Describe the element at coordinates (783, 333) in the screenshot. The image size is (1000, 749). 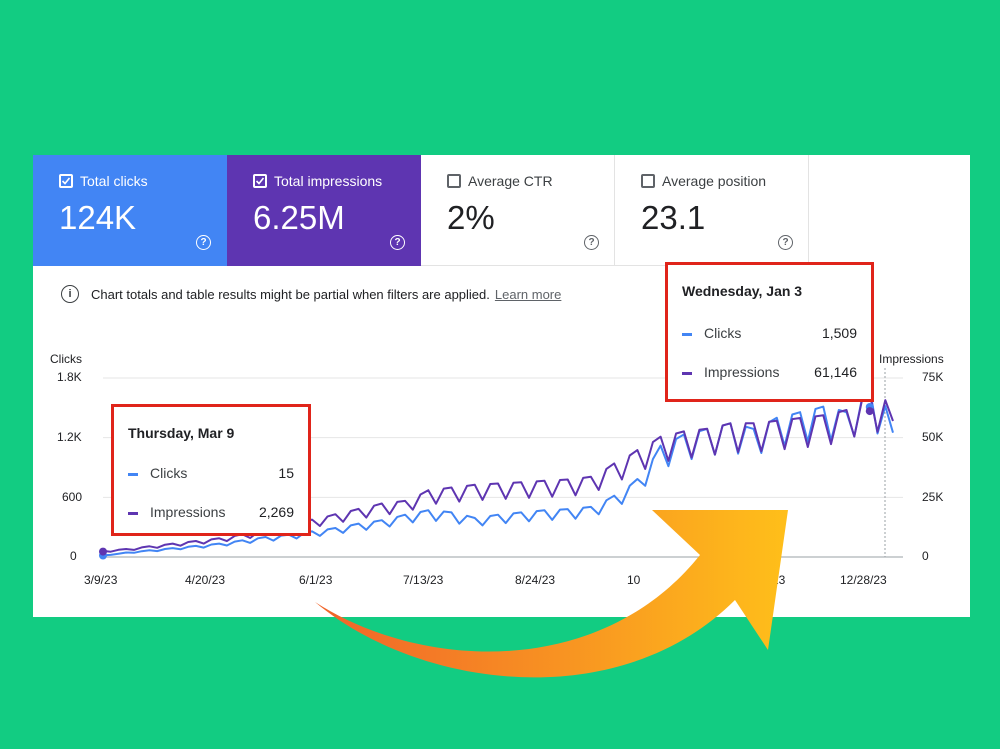
I see `tooltip-row-clicks: Clicks 1,509` at that location.